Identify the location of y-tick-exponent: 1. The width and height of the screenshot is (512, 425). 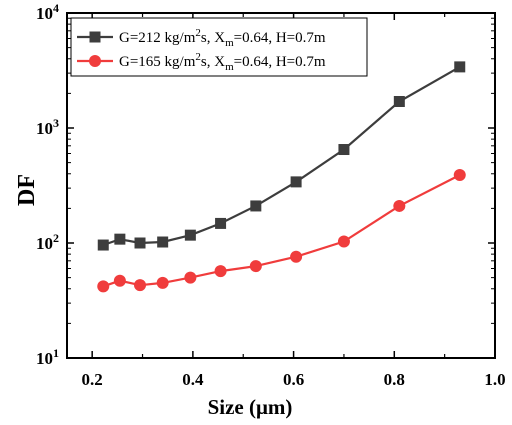
(56, 353).